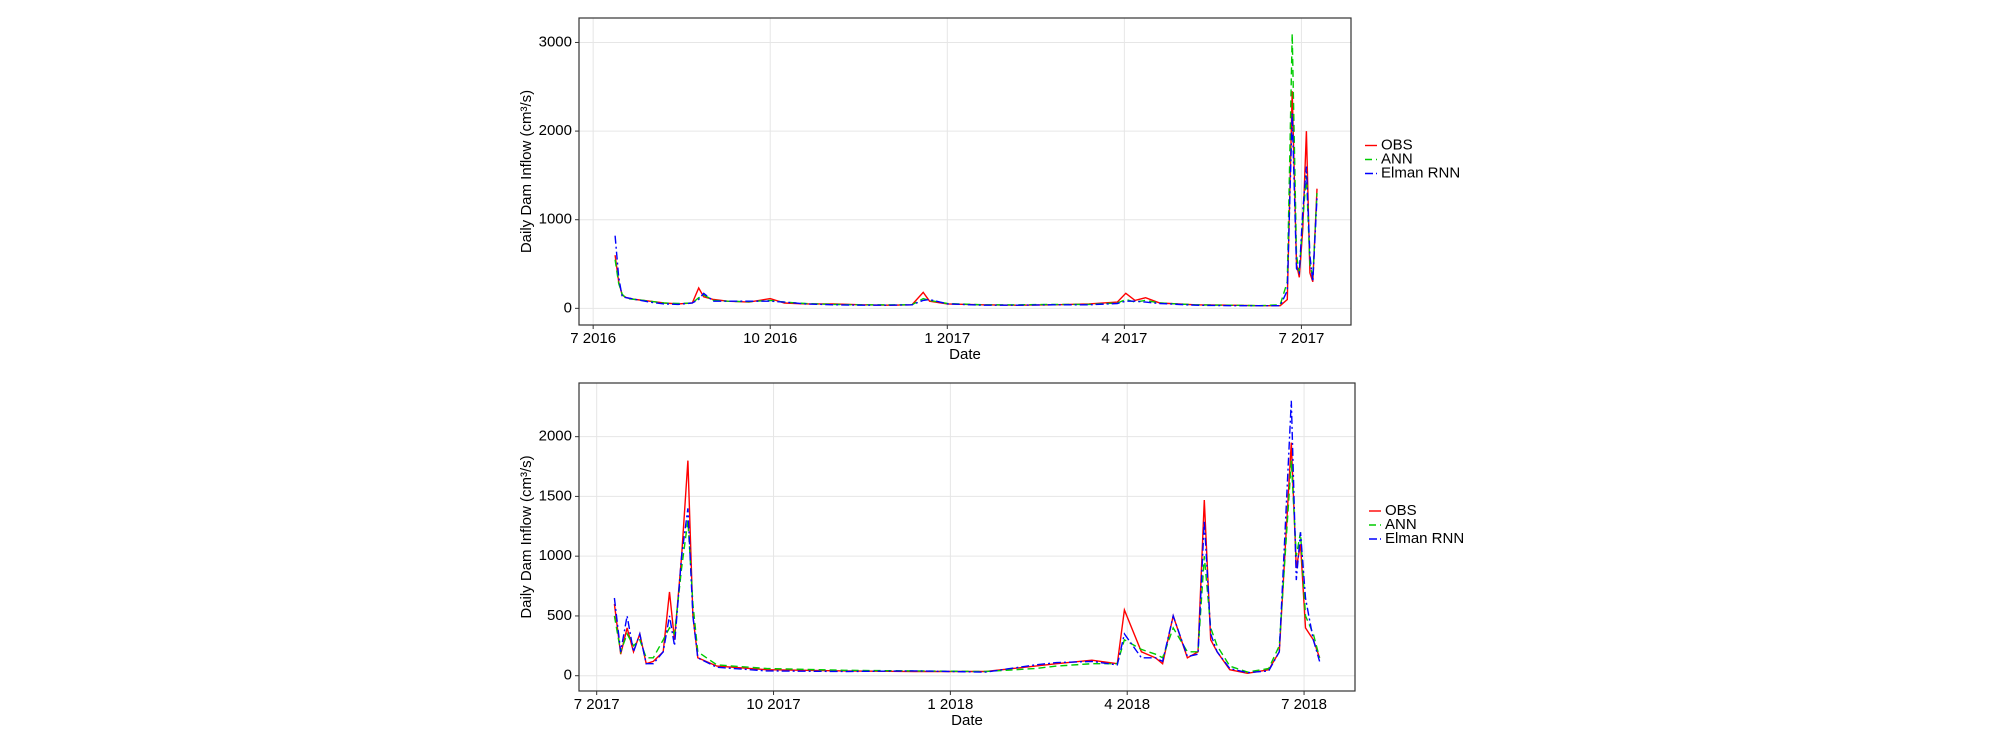 The width and height of the screenshot is (2008, 748). Describe the element at coordinates (1127, 704) in the screenshot. I see `x-tick-label: 4 2018` at that location.